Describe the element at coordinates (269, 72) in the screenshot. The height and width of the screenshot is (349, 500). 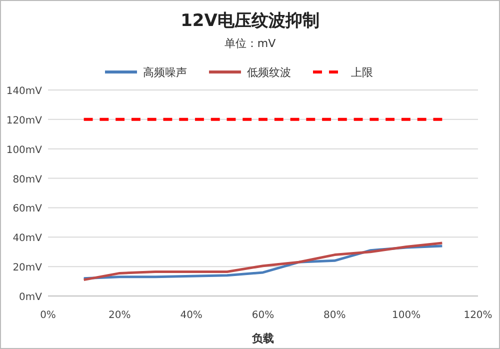
I see `legend-label: 低频纹波` at that location.